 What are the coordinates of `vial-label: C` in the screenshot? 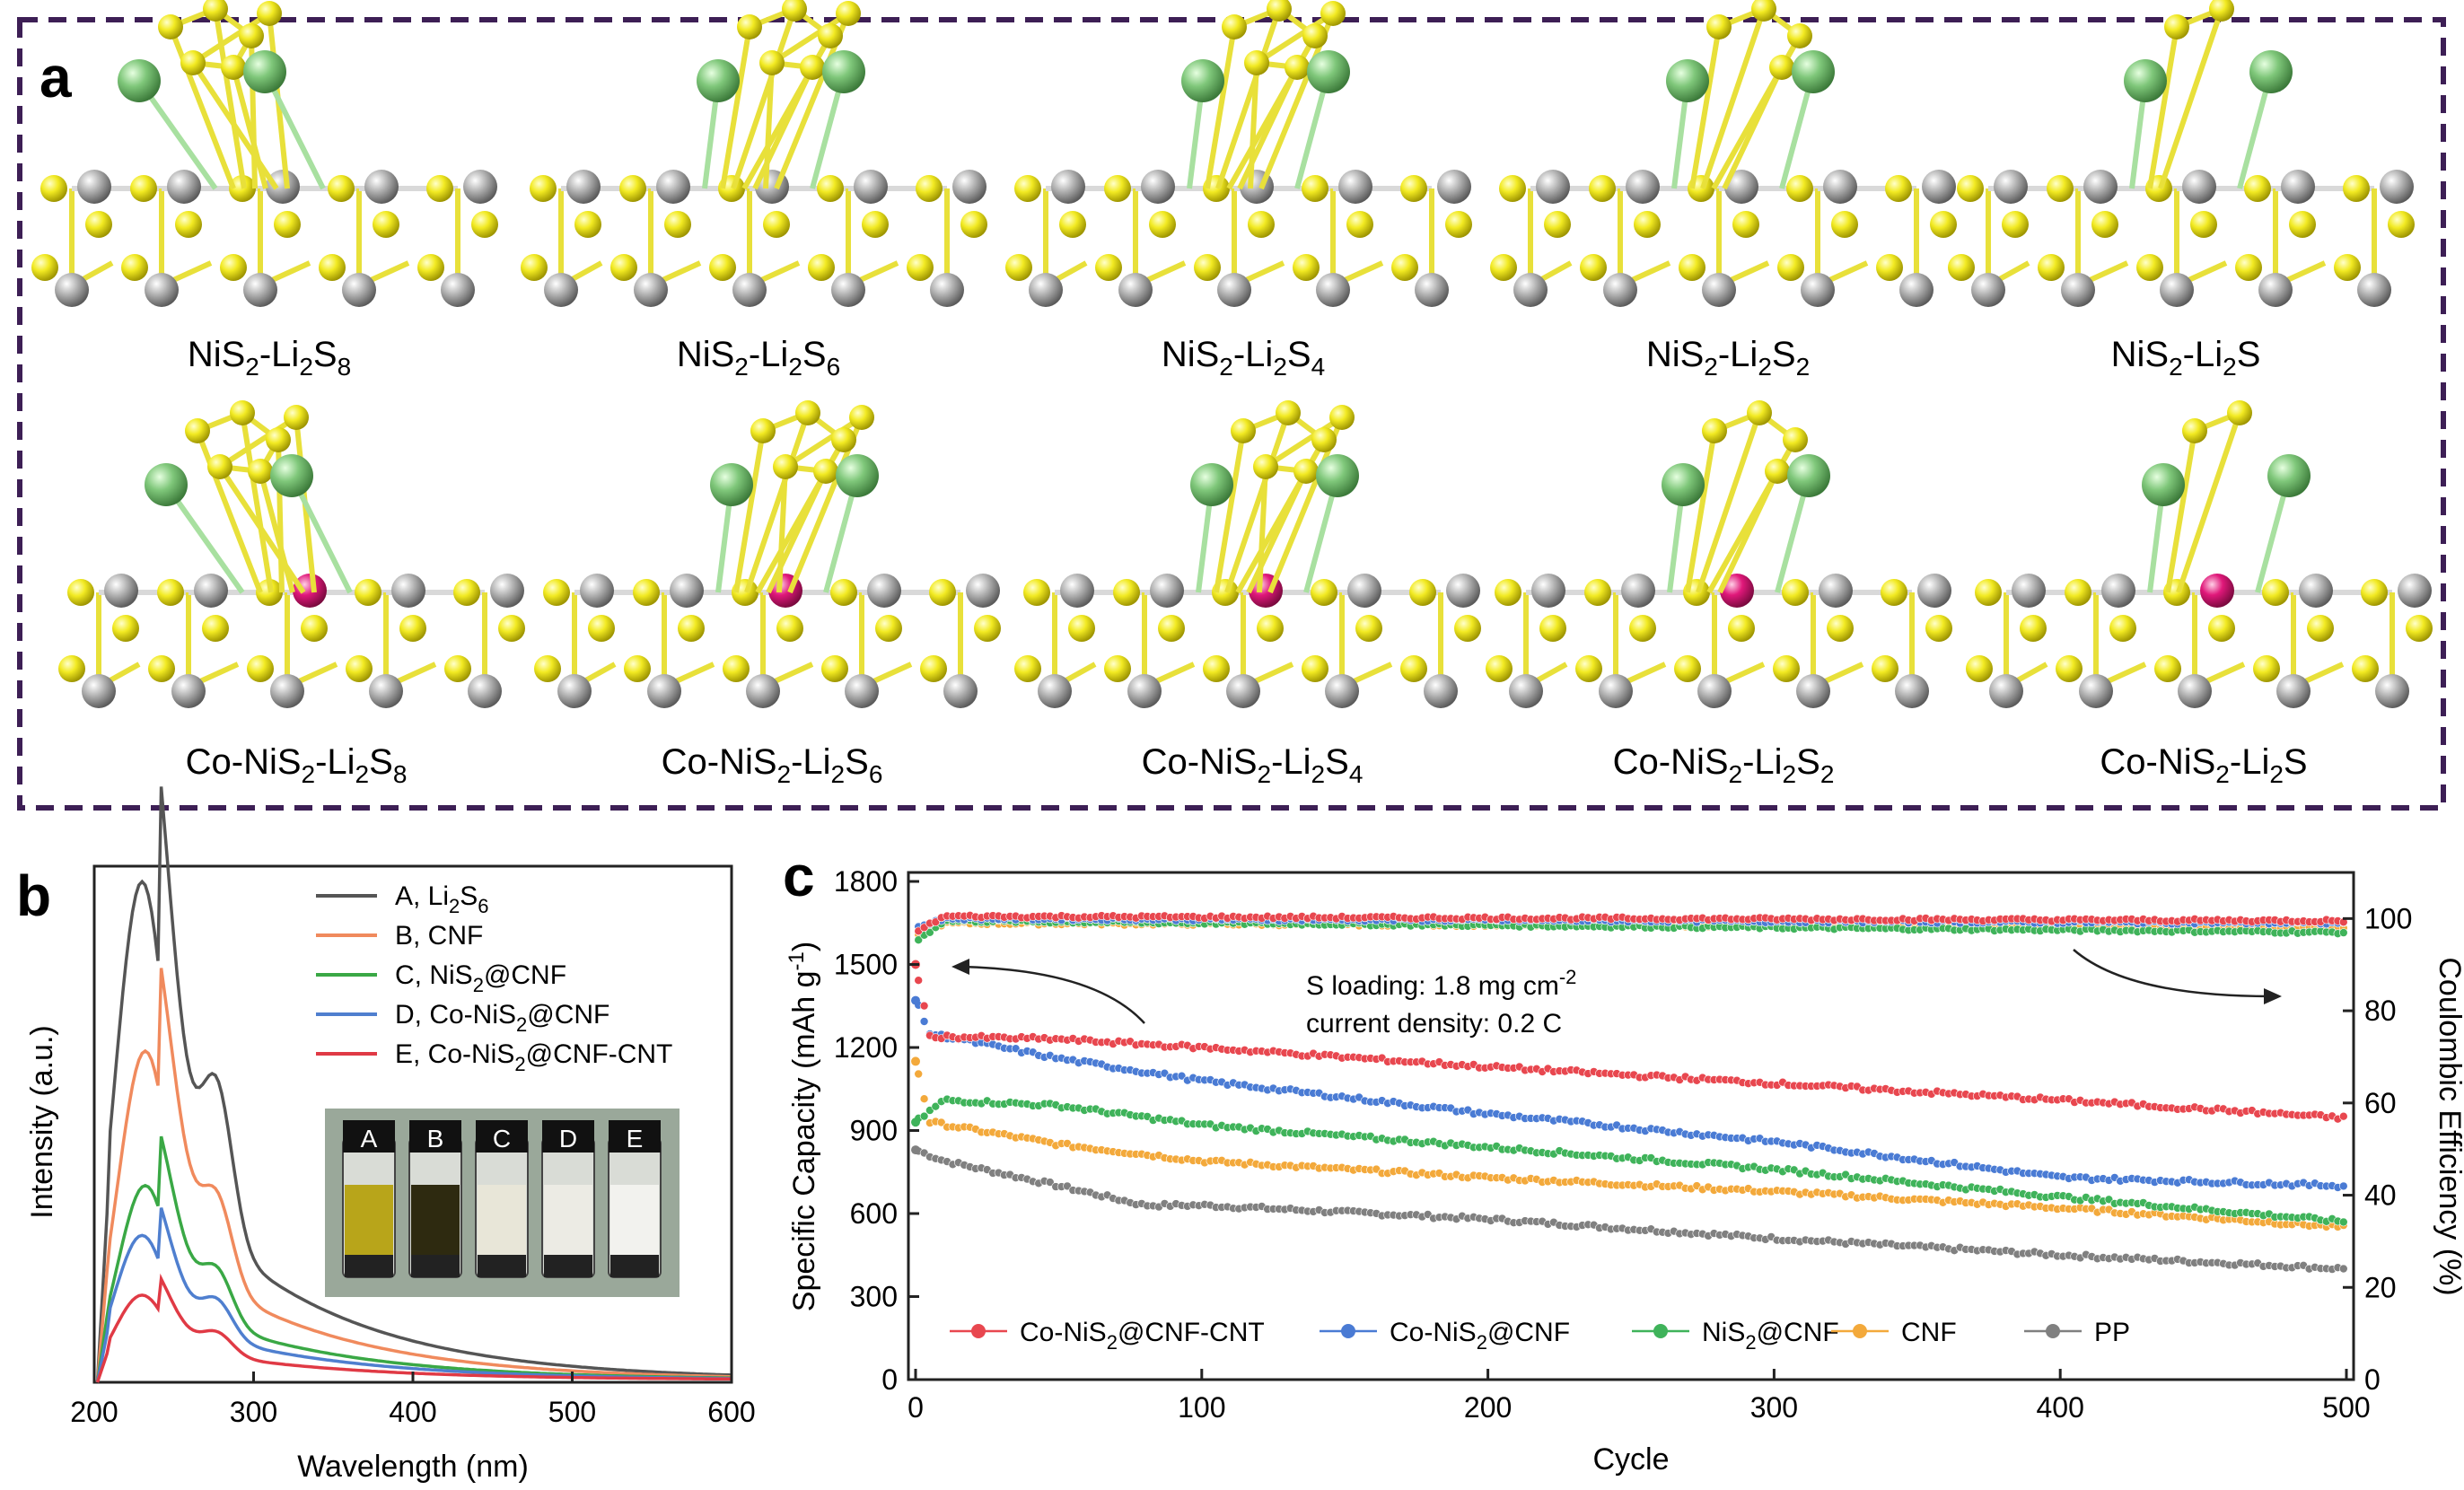 It's located at (502, 1139).